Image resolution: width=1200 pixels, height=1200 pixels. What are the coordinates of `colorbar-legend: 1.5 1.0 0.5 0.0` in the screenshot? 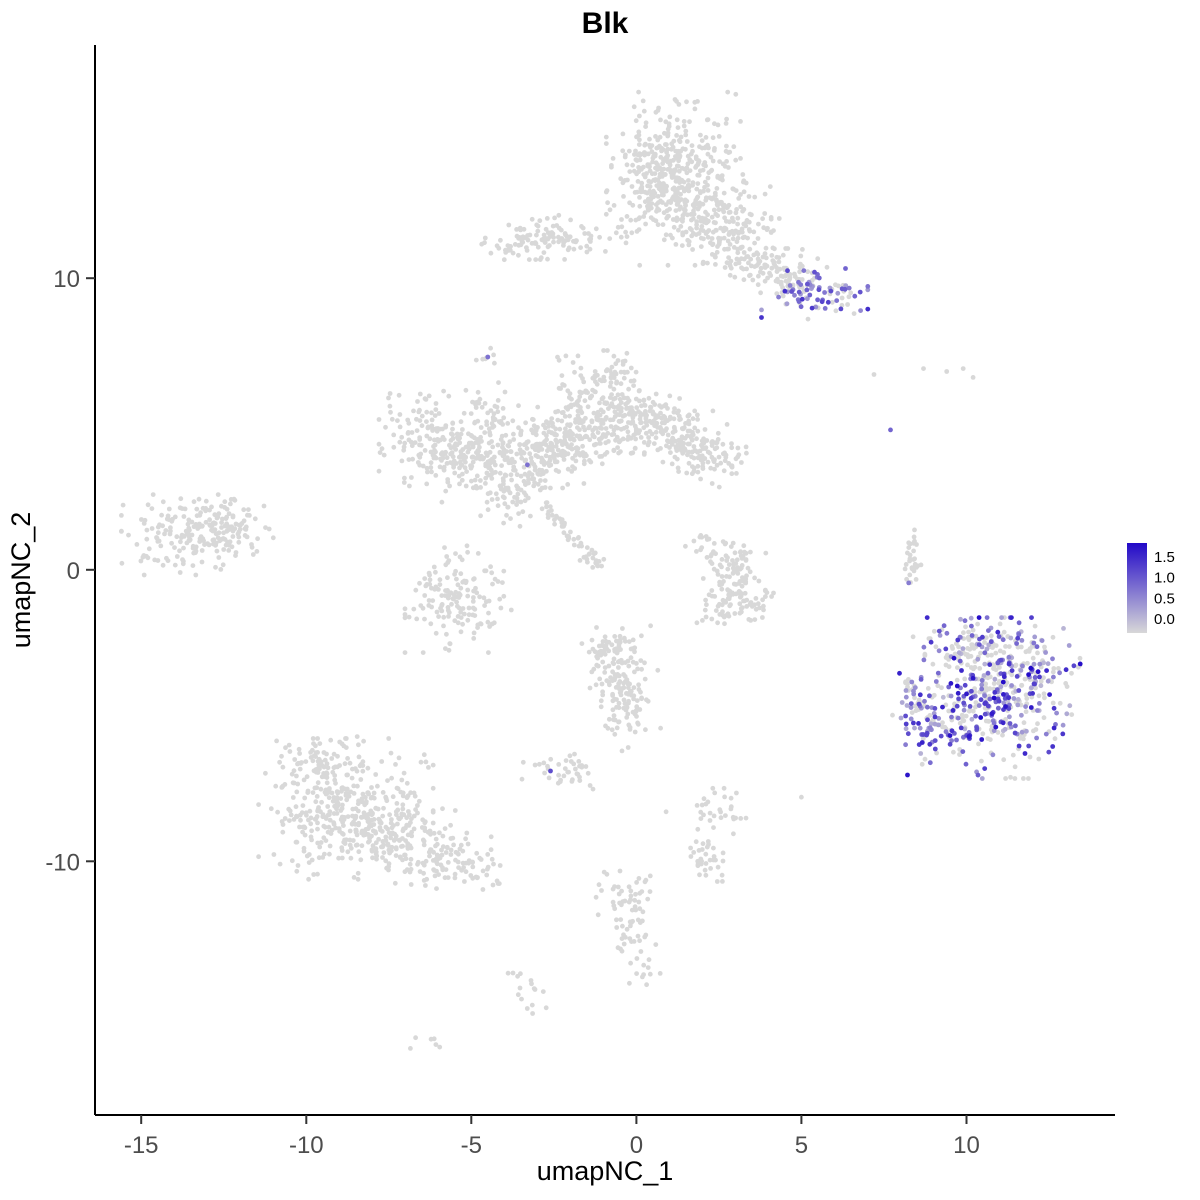 It's located at (1151, 588).